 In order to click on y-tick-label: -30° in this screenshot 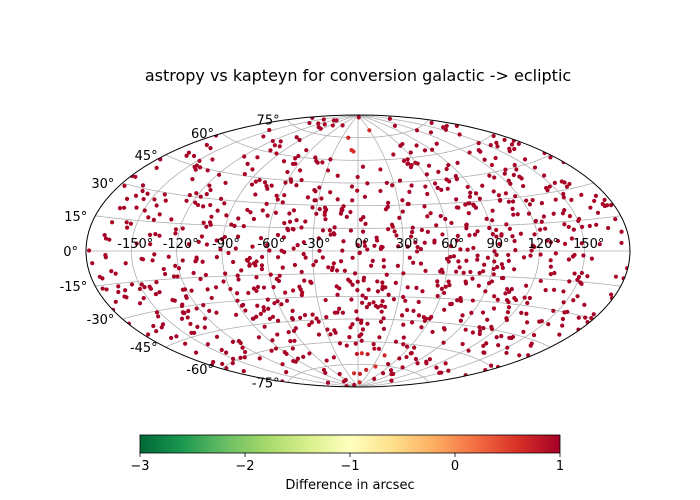, I will do `click(101, 320)`.